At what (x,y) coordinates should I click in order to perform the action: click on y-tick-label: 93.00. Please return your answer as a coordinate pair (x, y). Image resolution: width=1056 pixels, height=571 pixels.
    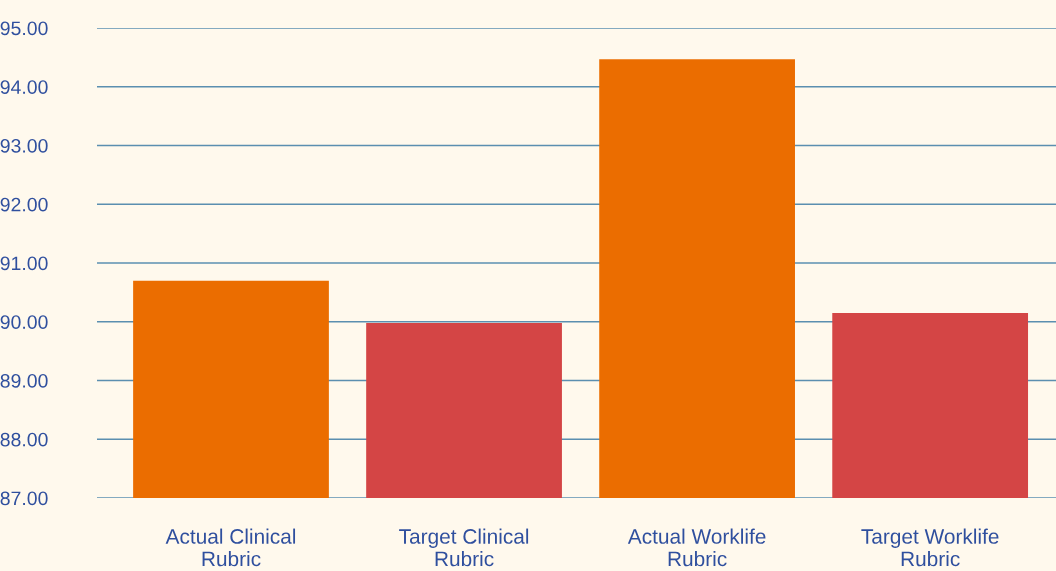
    Looking at the image, I should click on (24, 145).